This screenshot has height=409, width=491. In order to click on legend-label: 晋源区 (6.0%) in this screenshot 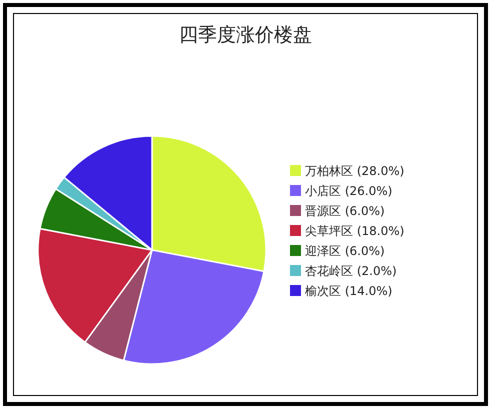, I will do `click(345, 211)`.